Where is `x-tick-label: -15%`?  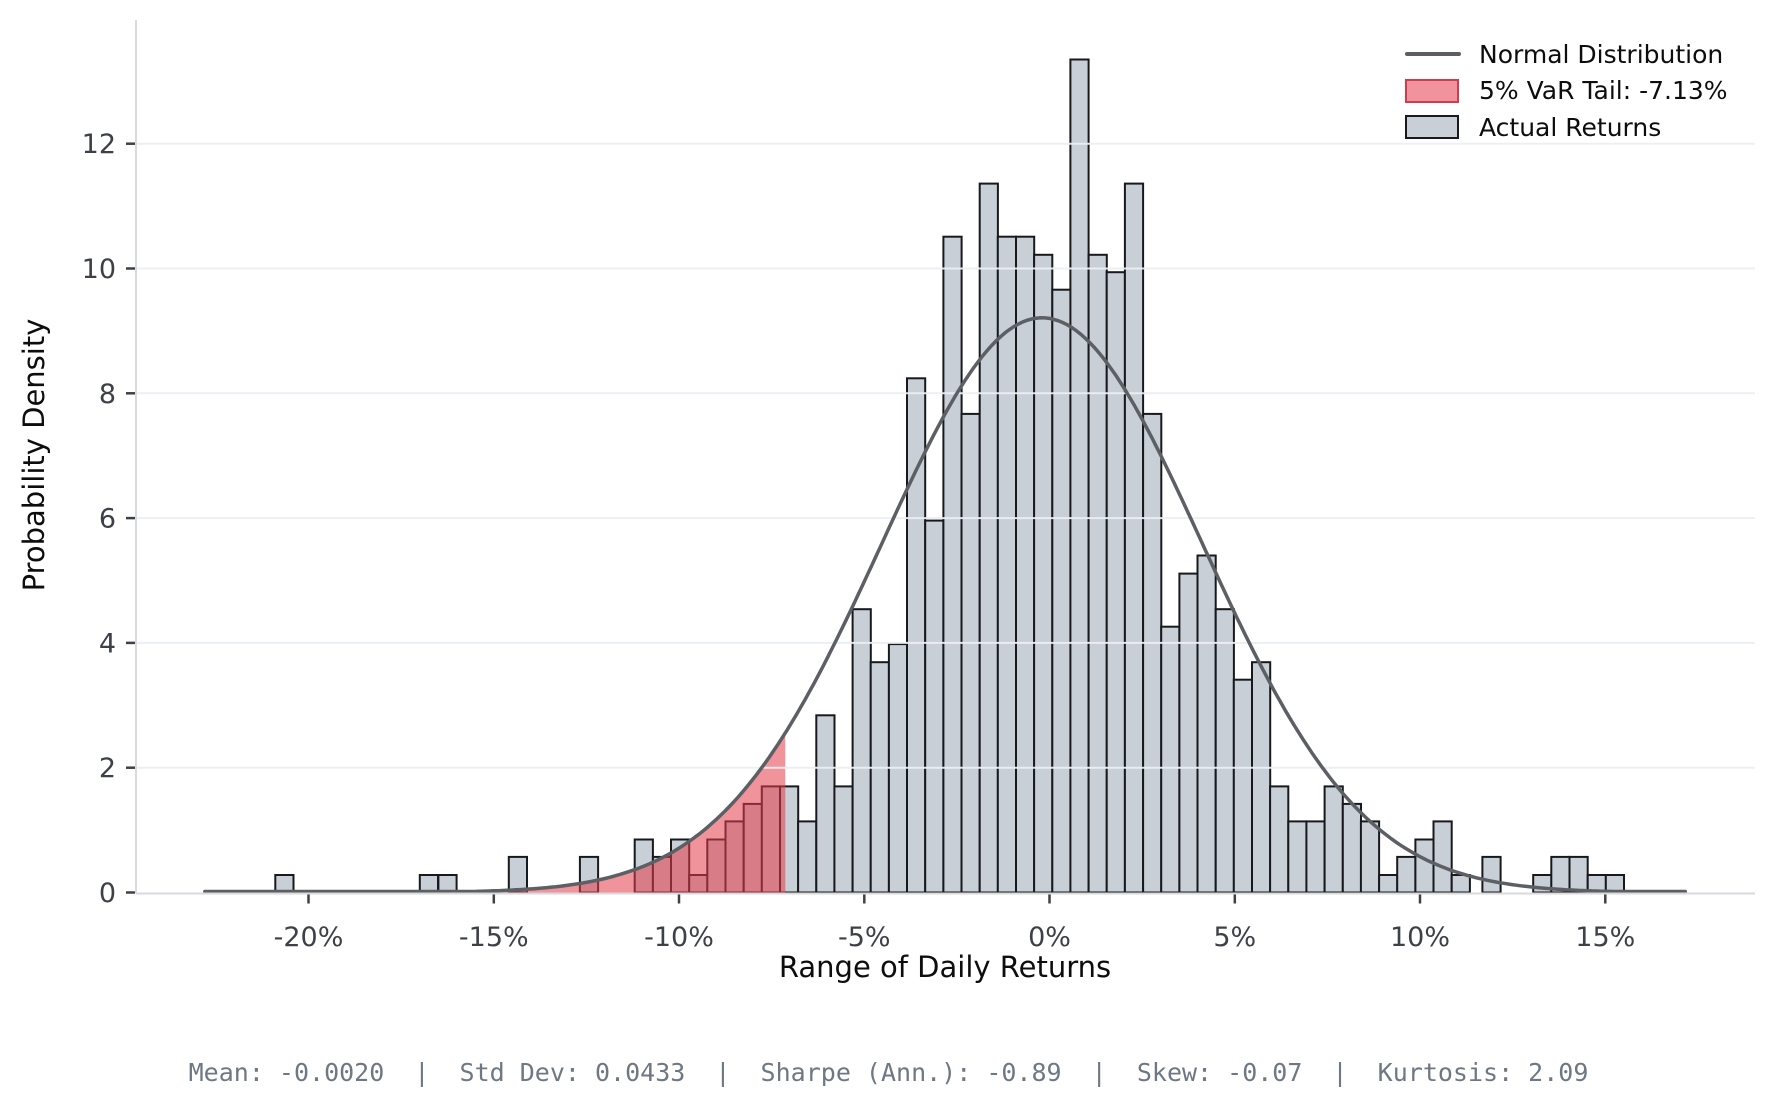
x-tick-label: -15% is located at coordinates (494, 937).